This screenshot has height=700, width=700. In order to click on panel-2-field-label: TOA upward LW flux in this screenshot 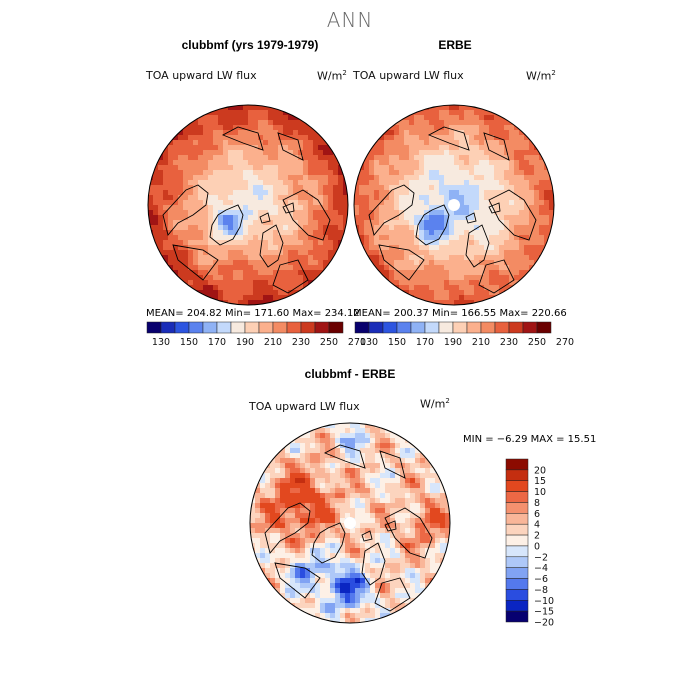, I will do `click(408, 75)`.